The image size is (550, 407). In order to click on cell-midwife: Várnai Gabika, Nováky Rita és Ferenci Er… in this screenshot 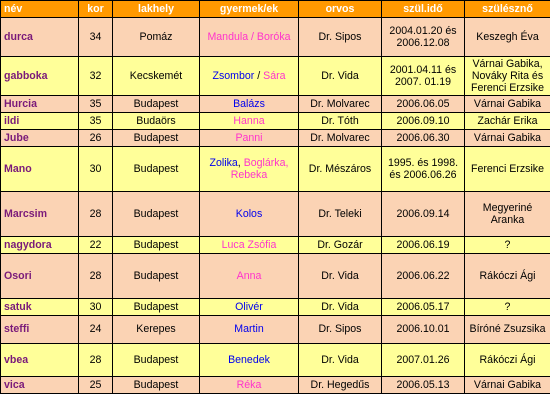, I will do `click(507, 76)`.